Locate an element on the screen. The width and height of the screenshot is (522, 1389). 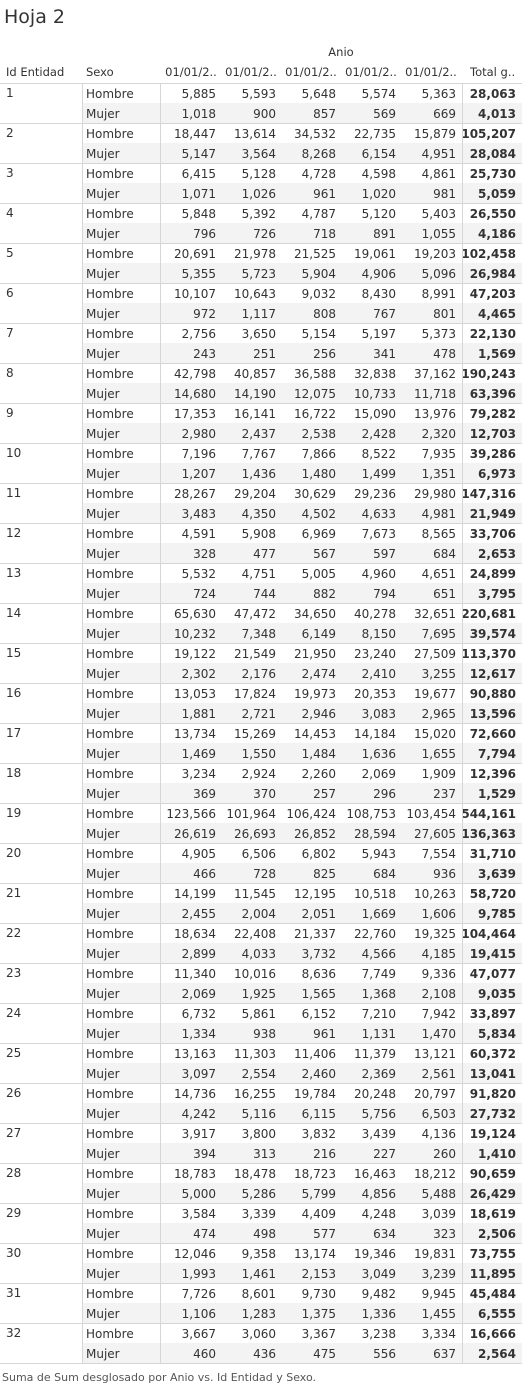
value-cell: 5,532 is located at coordinates (198, 574).